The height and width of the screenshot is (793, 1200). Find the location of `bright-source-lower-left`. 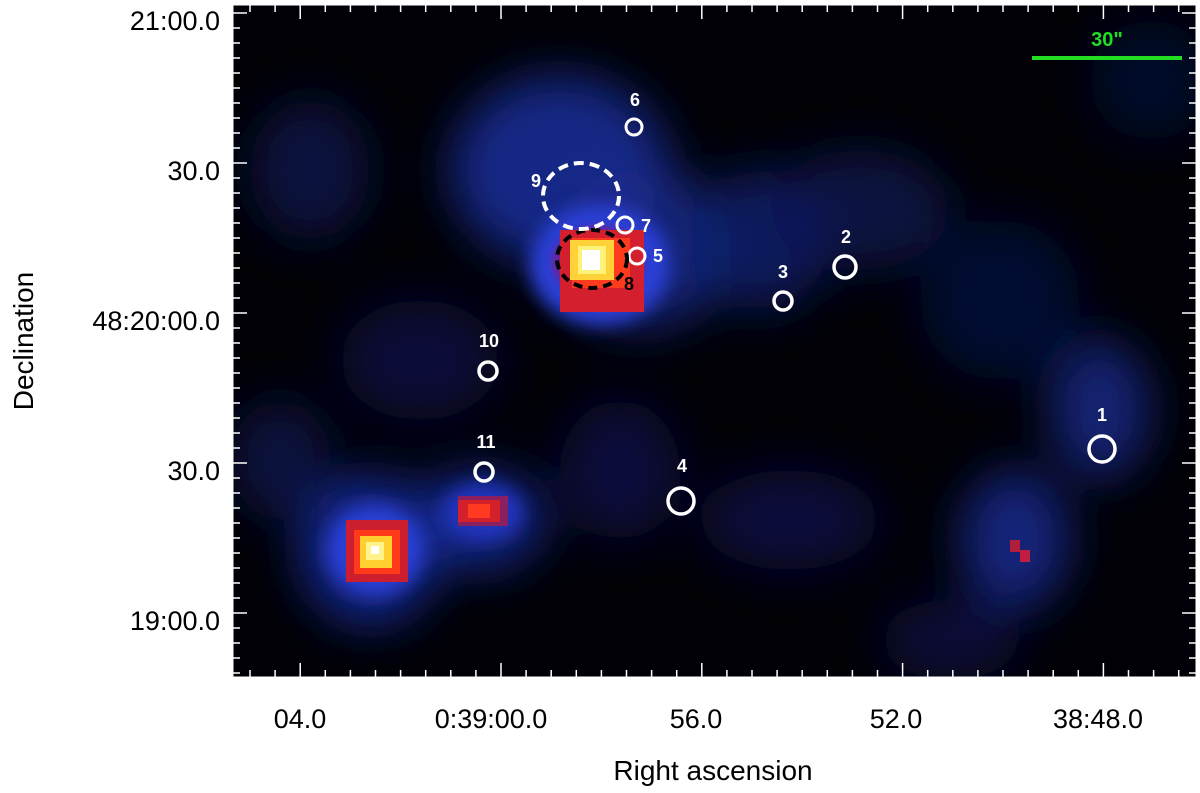

bright-source-lower-left is located at coordinates (375, 550).